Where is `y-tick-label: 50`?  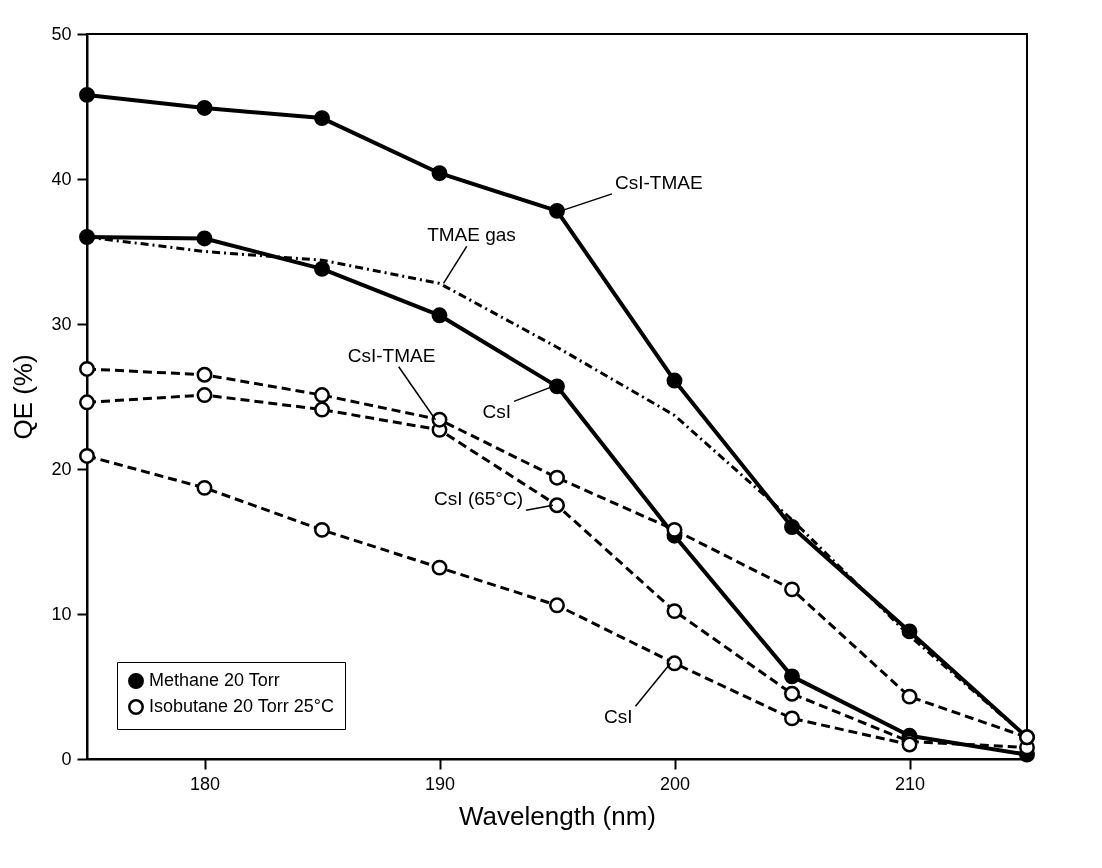 y-tick-label: 50 is located at coordinates (61, 33).